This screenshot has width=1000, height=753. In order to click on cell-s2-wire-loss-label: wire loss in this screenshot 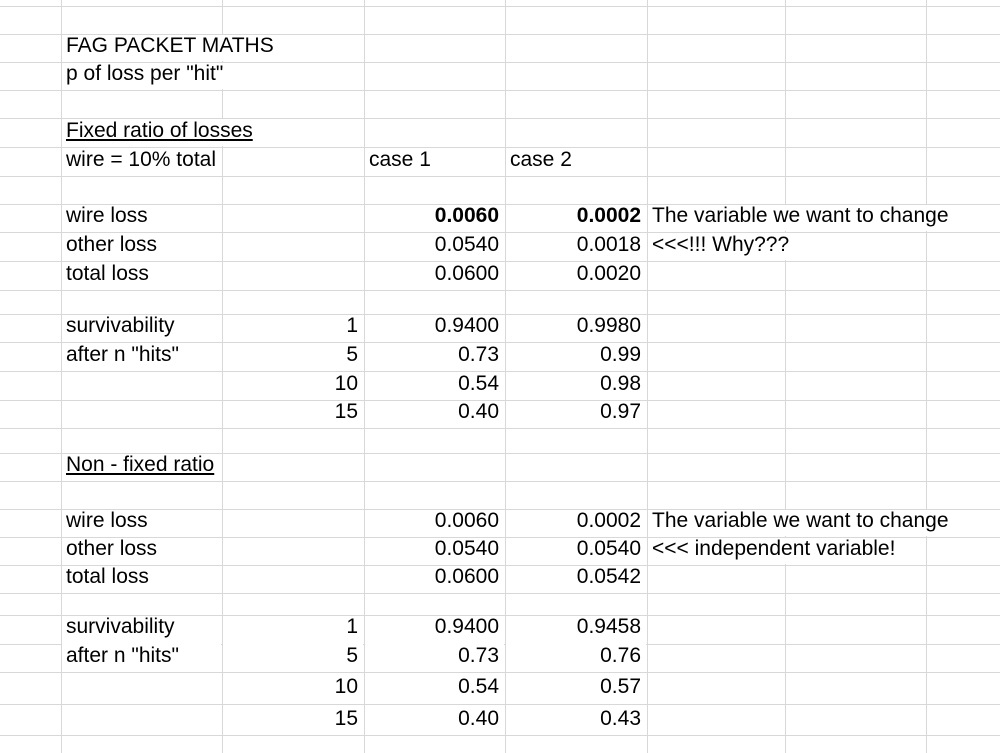, I will do `click(141, 522)`.